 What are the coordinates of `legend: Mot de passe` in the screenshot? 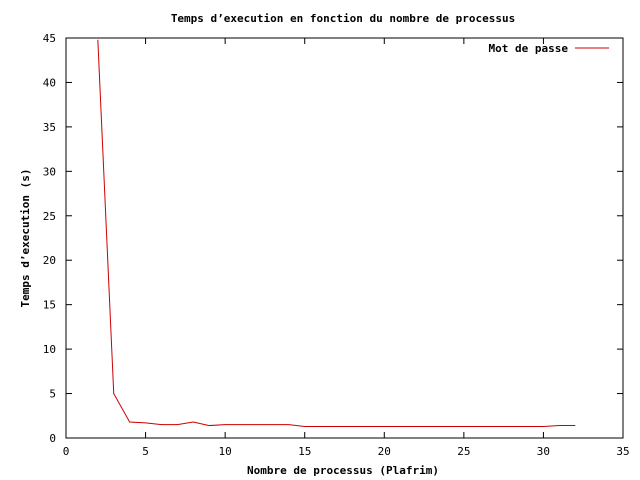 It's located at (549, 48).